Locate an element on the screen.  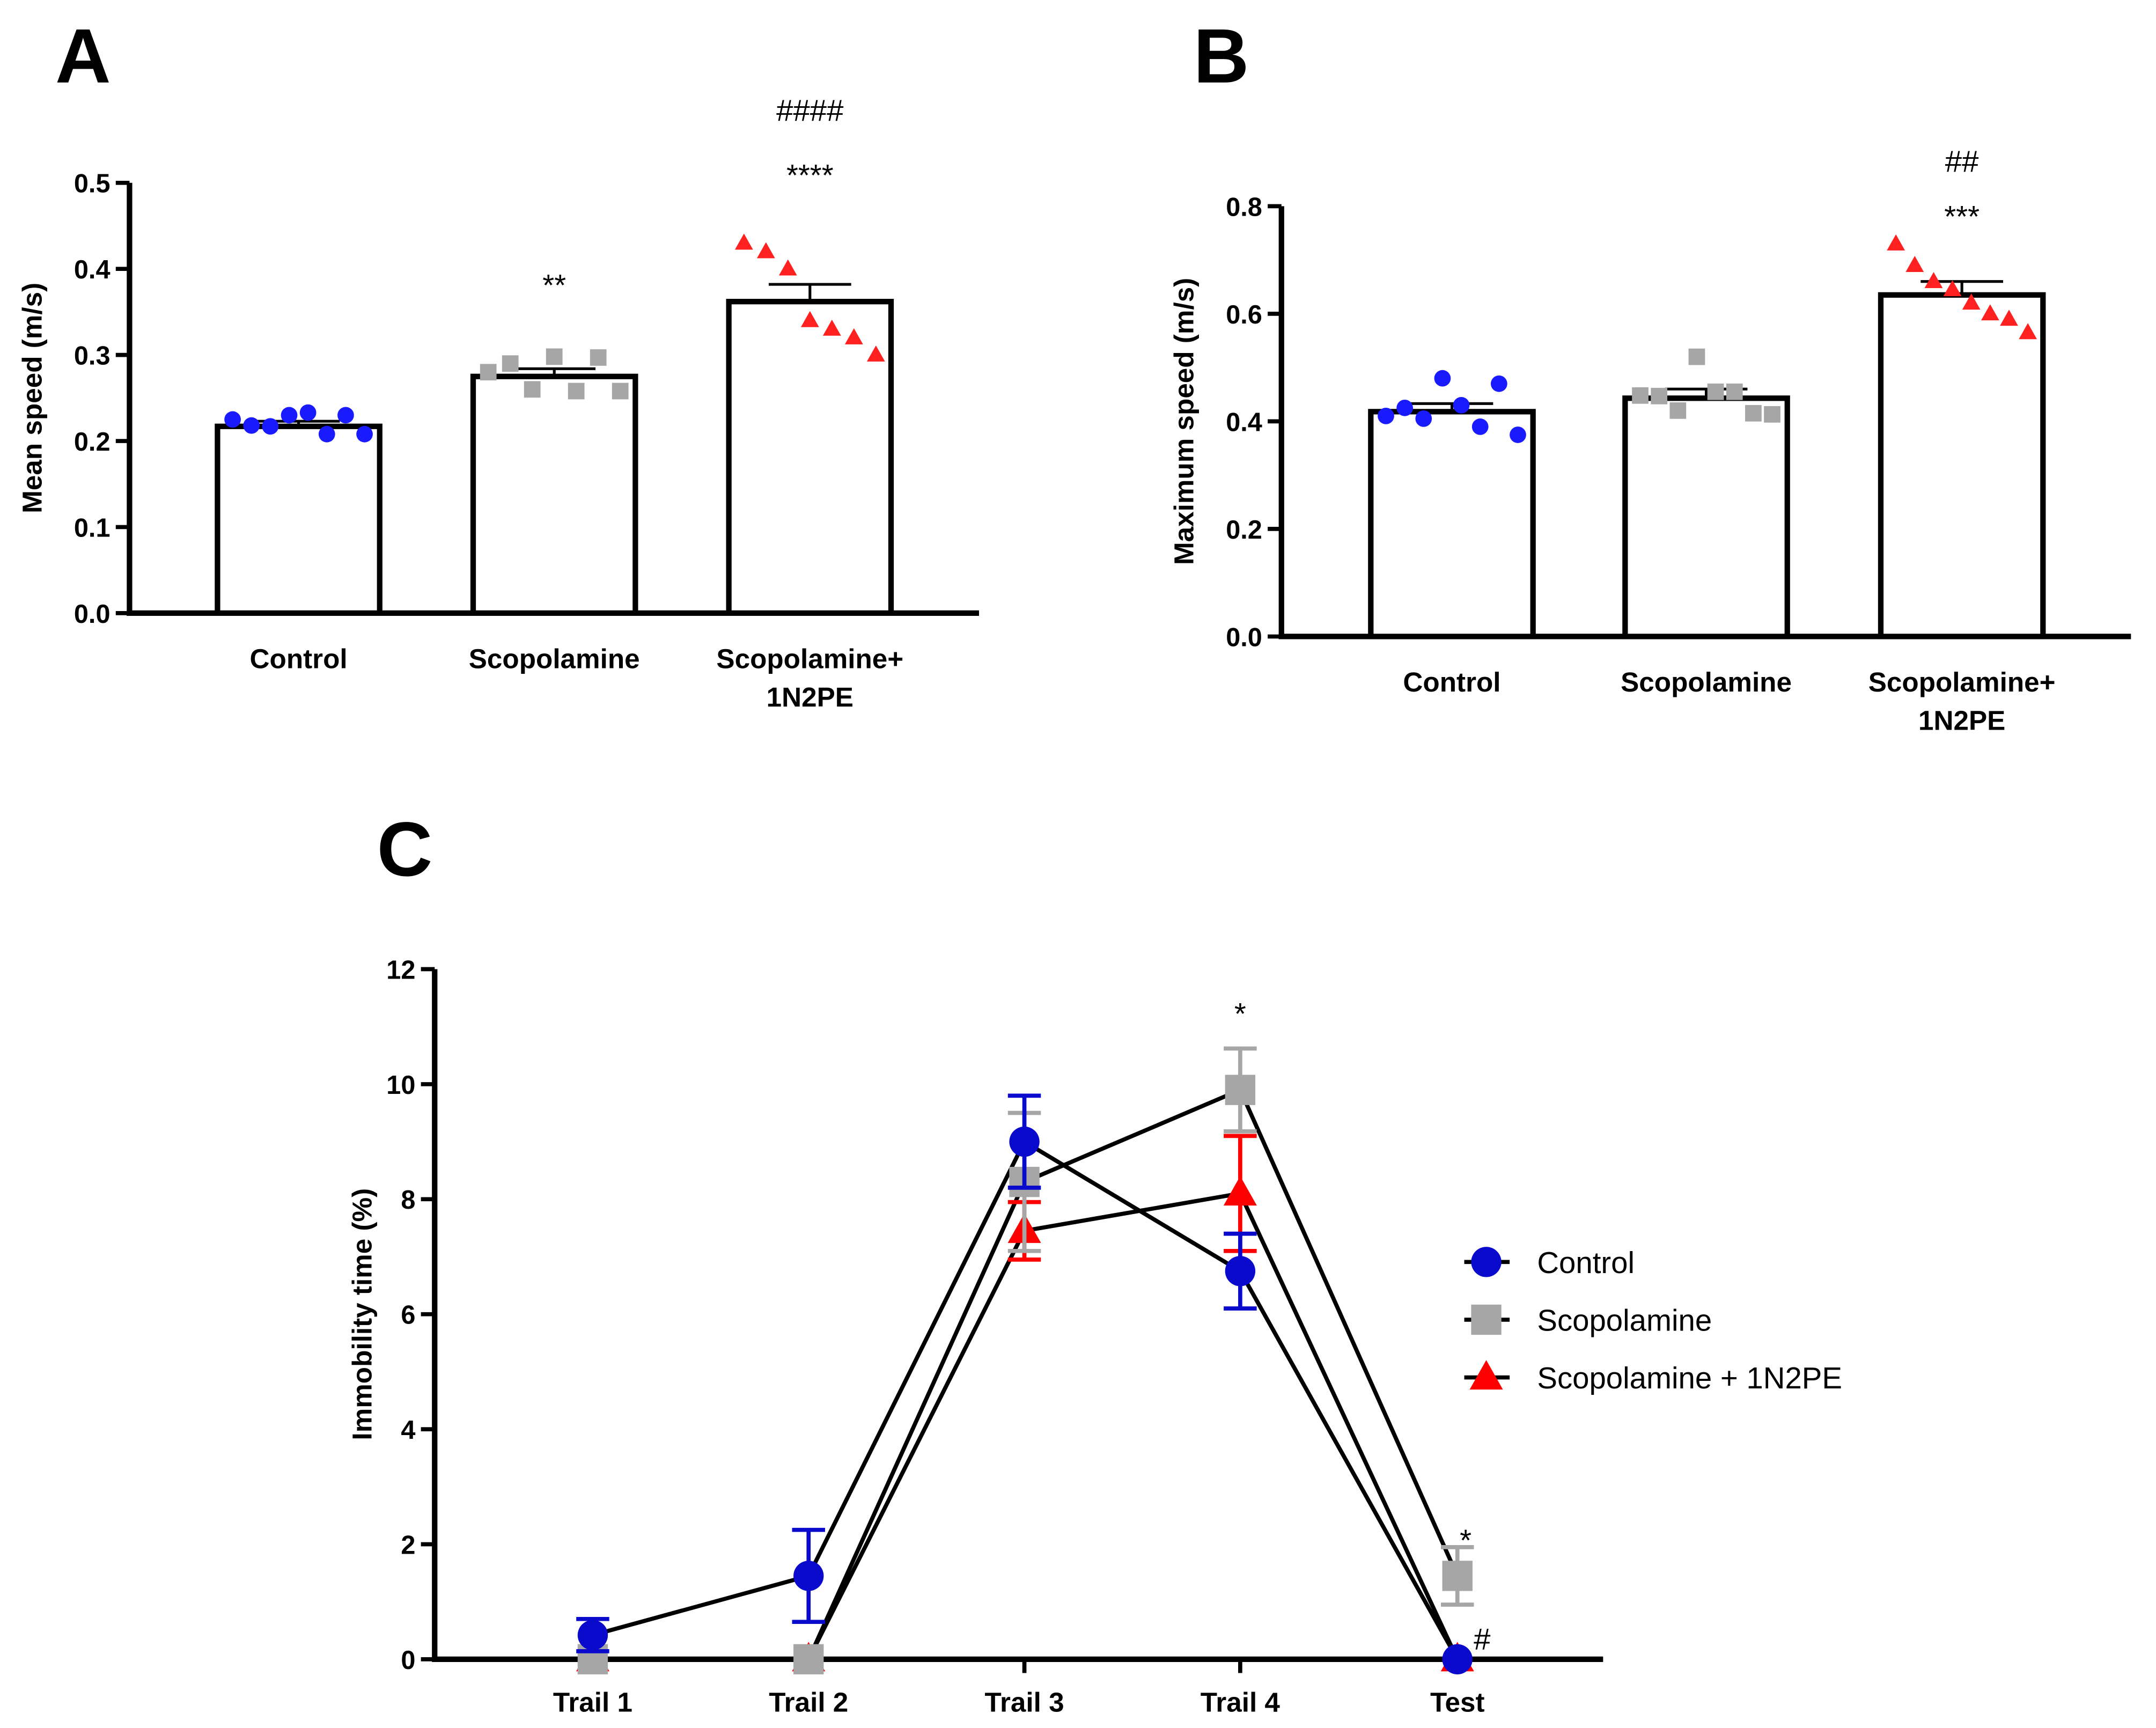
x-tick-label: Trail 4 is located at coordinates (1241, 1702).